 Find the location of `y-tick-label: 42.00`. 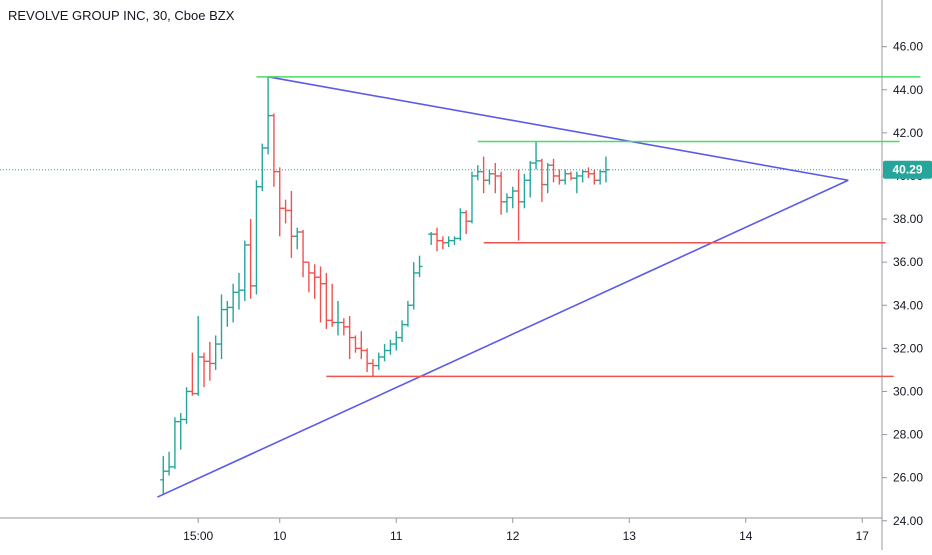

y-tick-label: 42.00 is located at coordinates (908, 133).